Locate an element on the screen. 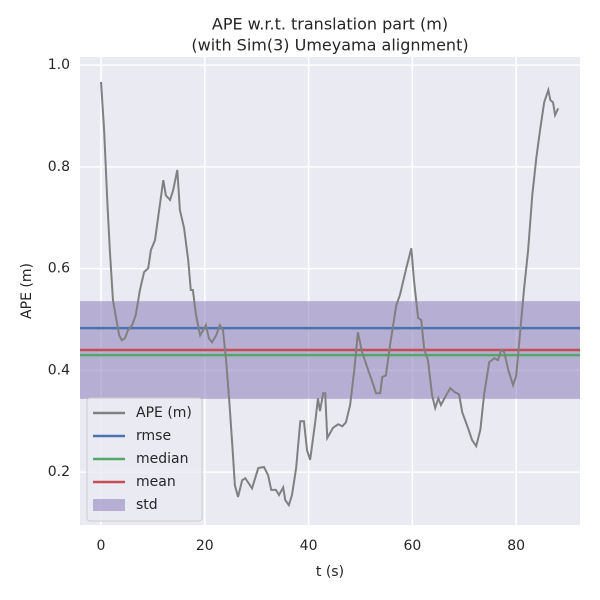 The image size is (600, 600). y-tick-label: 0.4 is located at coordinates (59, 370).